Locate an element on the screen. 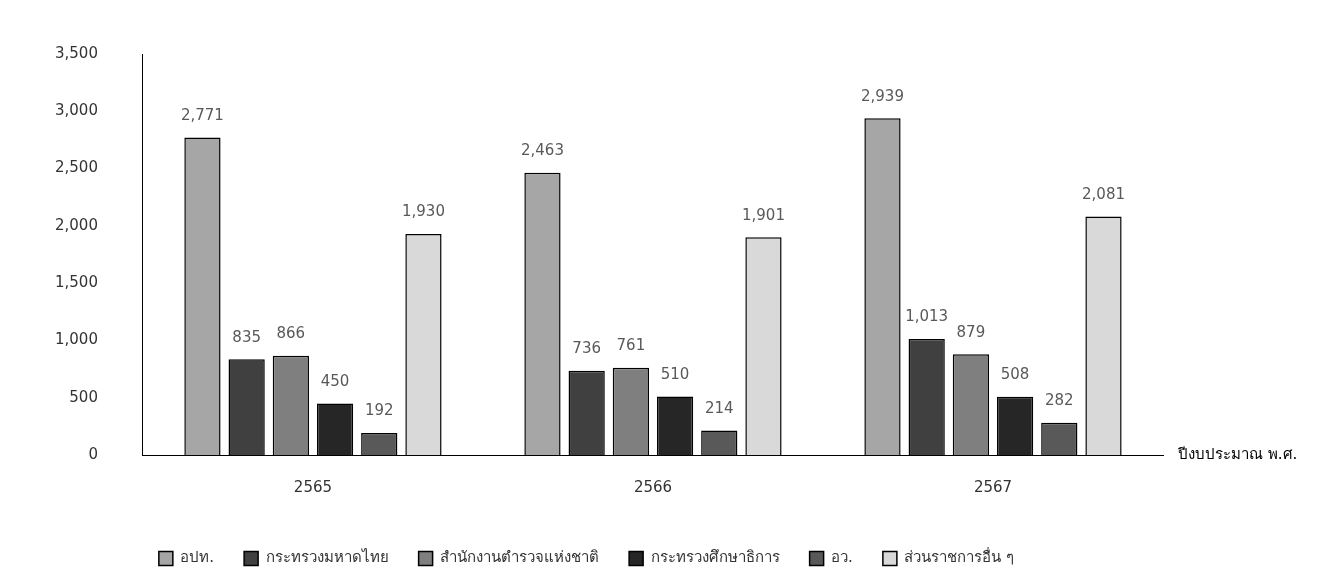 This screenshot has width=1343, height=586. y-tick-label: 1,000 is located at coordinates (76, 339).